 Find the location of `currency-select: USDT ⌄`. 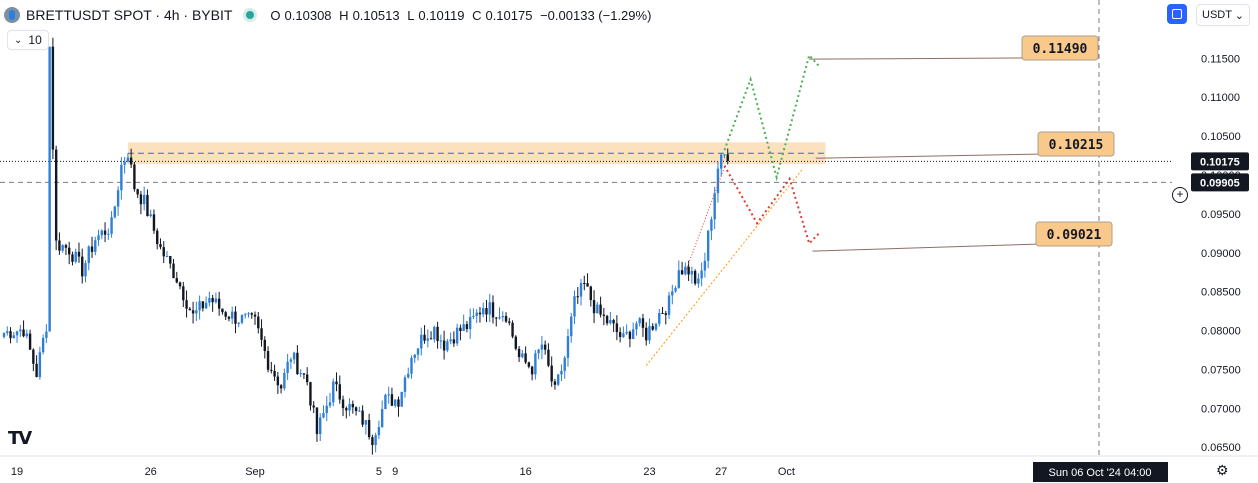

currency-select: USDT ⌄ is located at coordinates (1223, 15).